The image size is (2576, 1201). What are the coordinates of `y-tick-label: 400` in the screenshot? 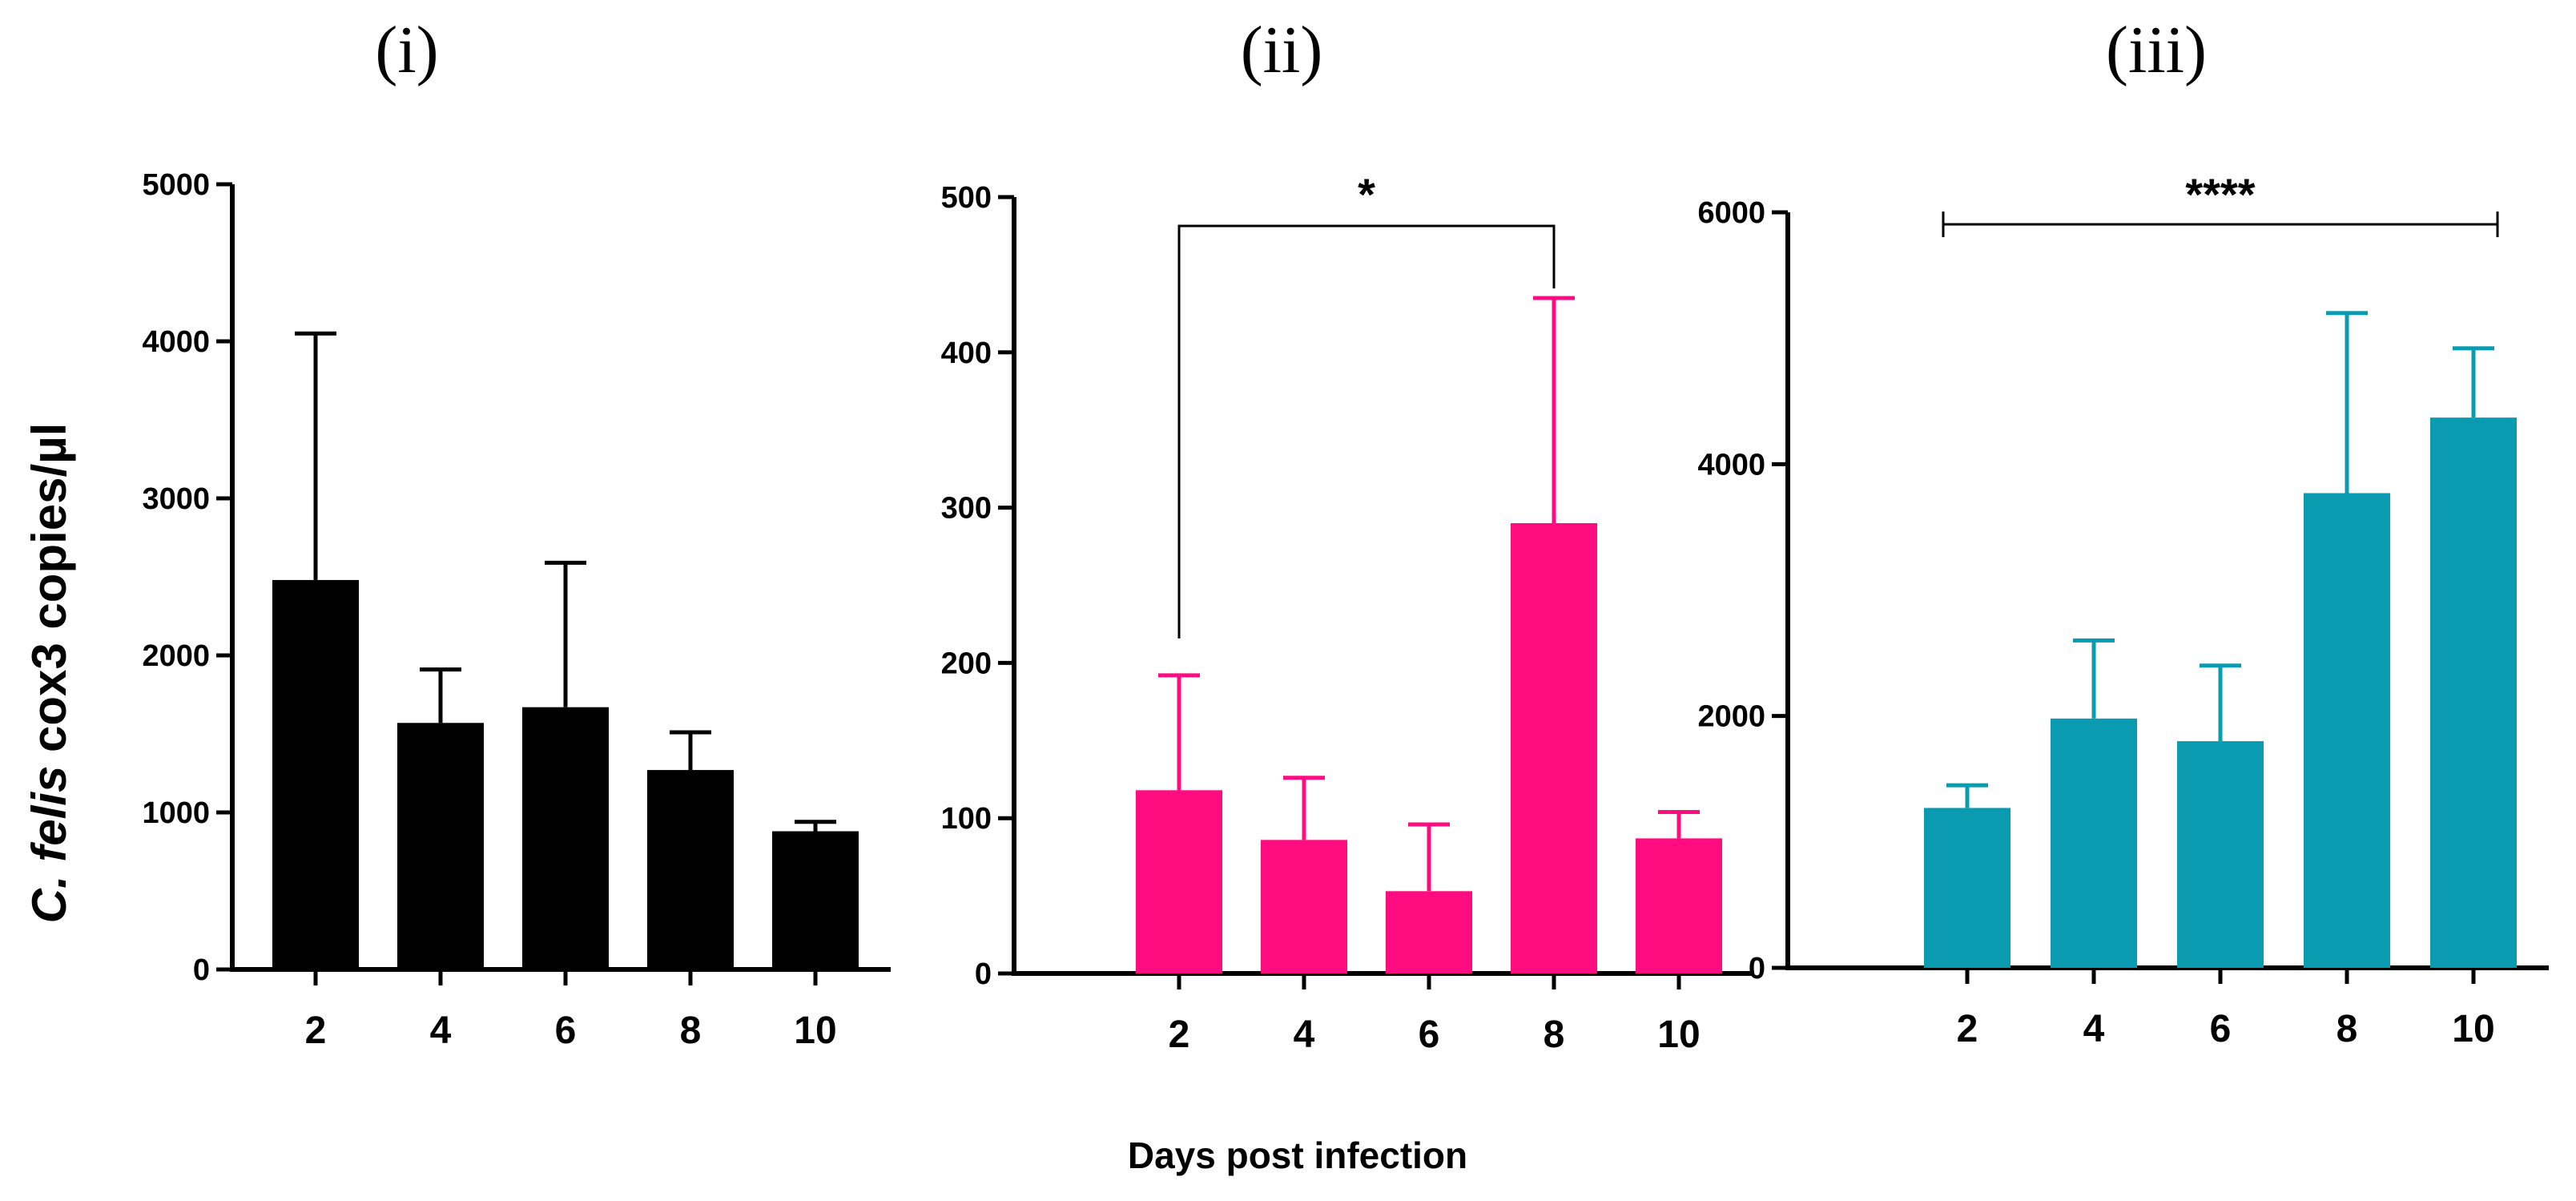 It's located at (967, 354).